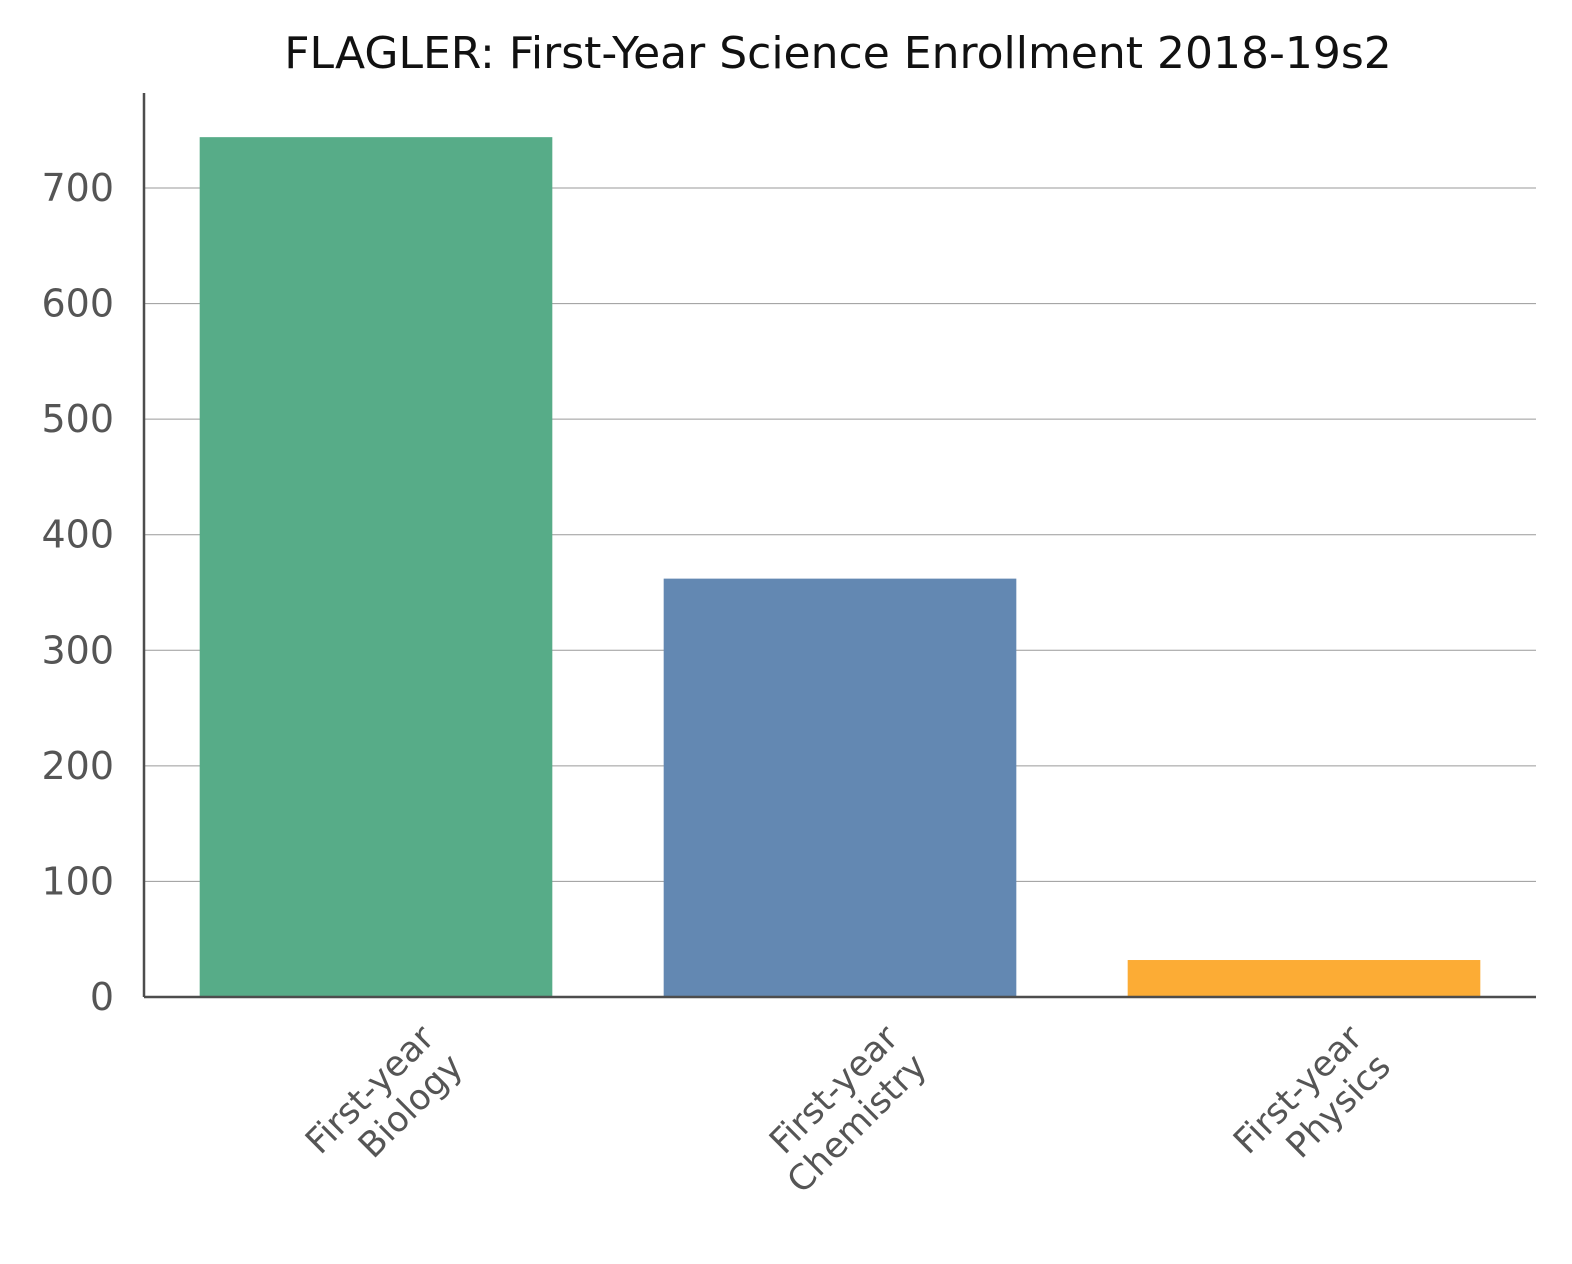 The image size is (1572, 1264). Describe the element at coordinates (77, 535) in the screenshot. I see `y-tick-label: 400` at that location.